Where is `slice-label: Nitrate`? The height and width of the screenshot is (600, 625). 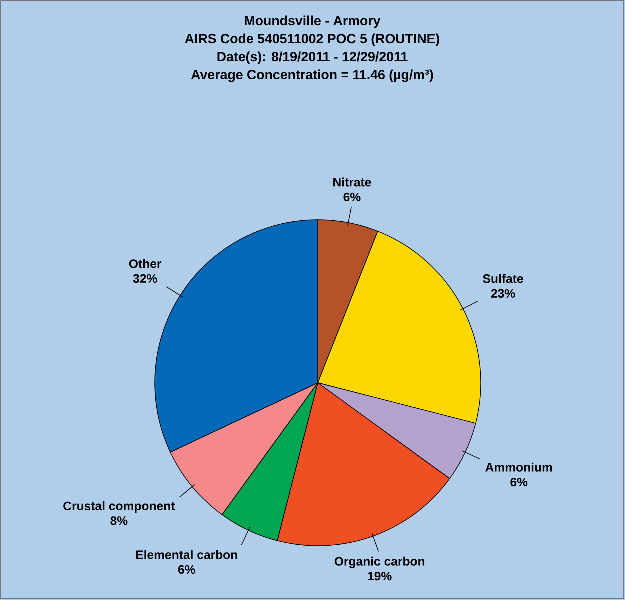
slice-label: Nitrate is located at coordinates (353, 182).